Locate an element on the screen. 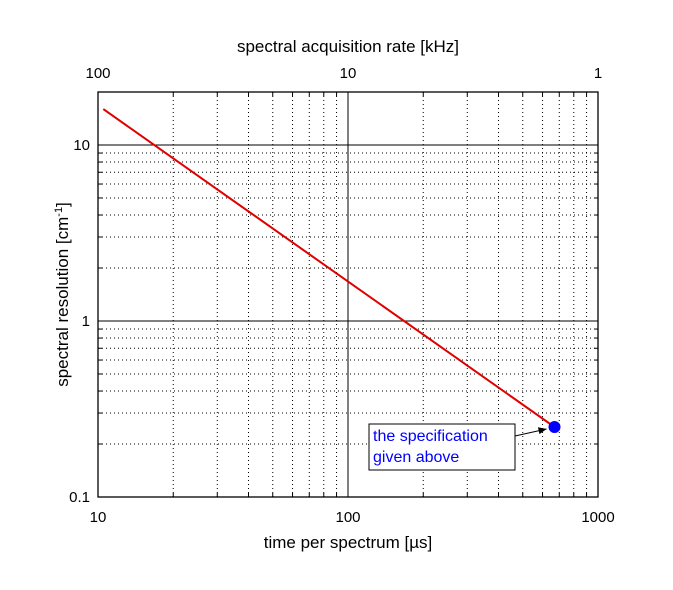  top-axis-title: spectral acquisition rate [kHz] is located at coordinates (348, 46).